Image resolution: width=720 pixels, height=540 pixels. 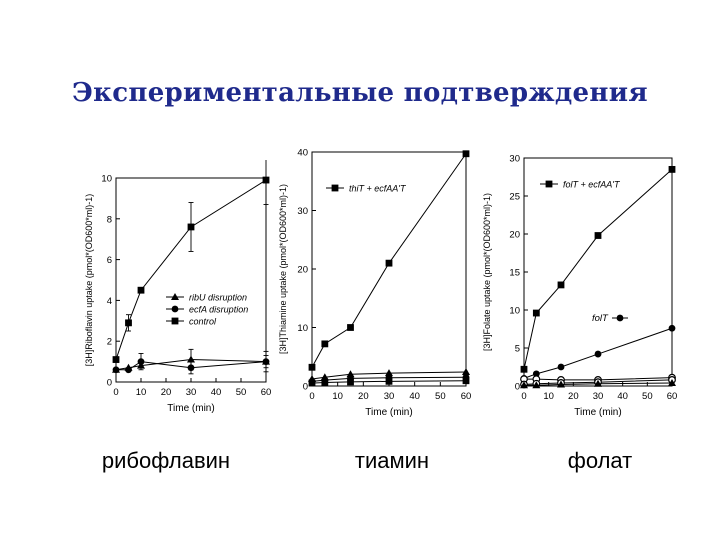 I want to click on y-tick-label: 6, so click(x=109, y=260).